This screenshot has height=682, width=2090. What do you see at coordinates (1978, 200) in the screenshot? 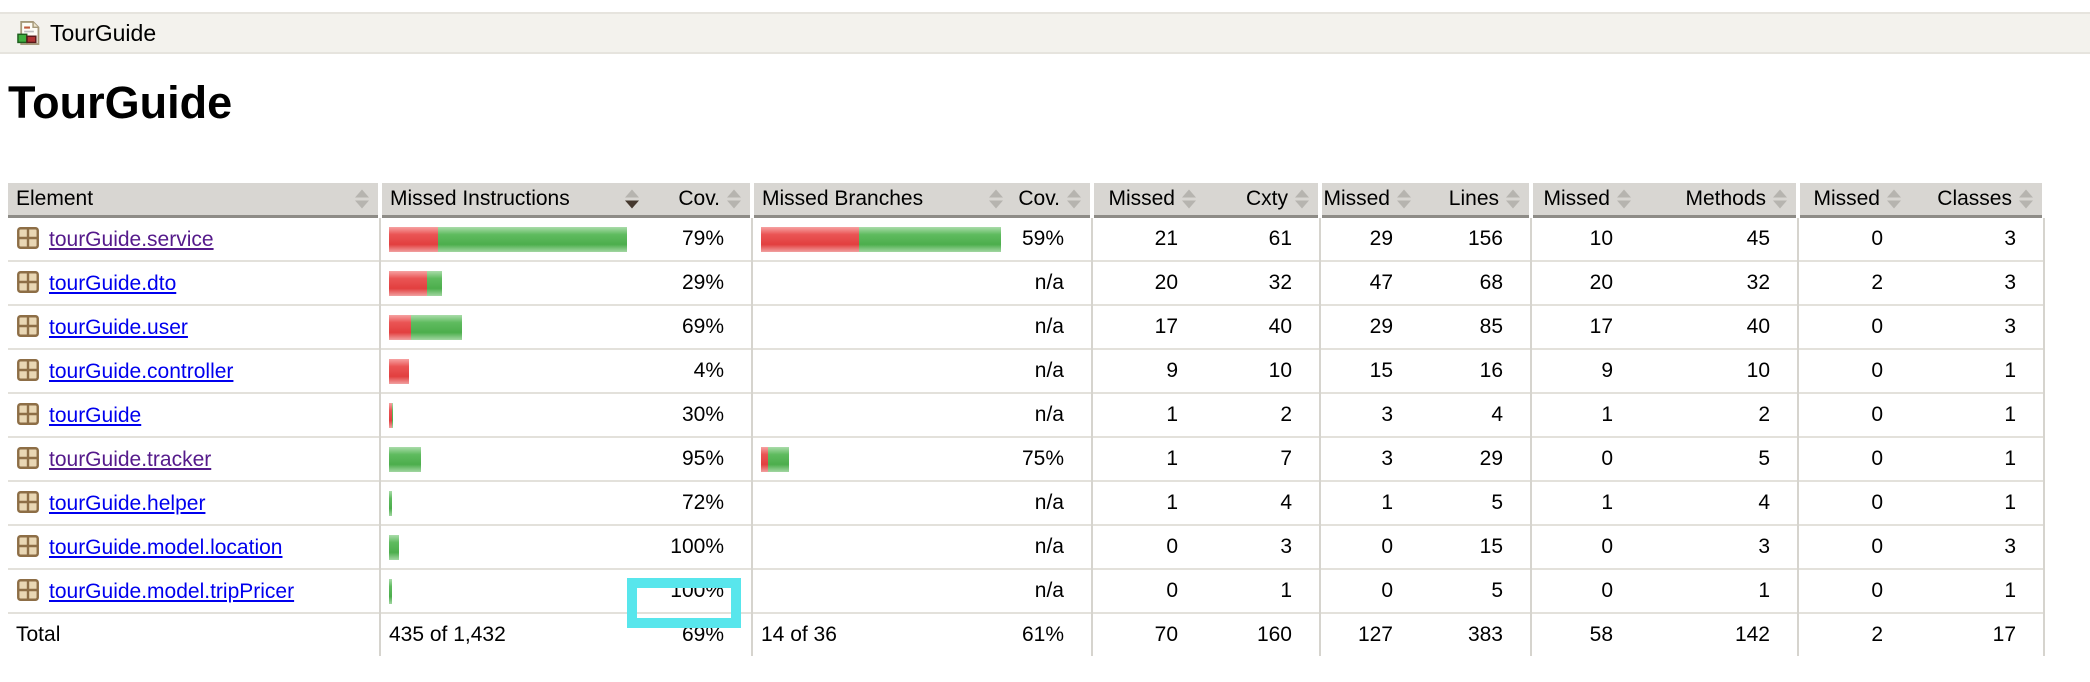
I see `header-classes: Classes` at bounding box center [1978, 200].